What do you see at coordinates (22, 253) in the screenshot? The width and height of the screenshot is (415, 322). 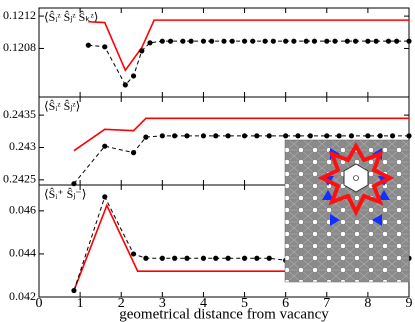 I see `y-tick-label: 0.044` at bounding box center [22, 253].